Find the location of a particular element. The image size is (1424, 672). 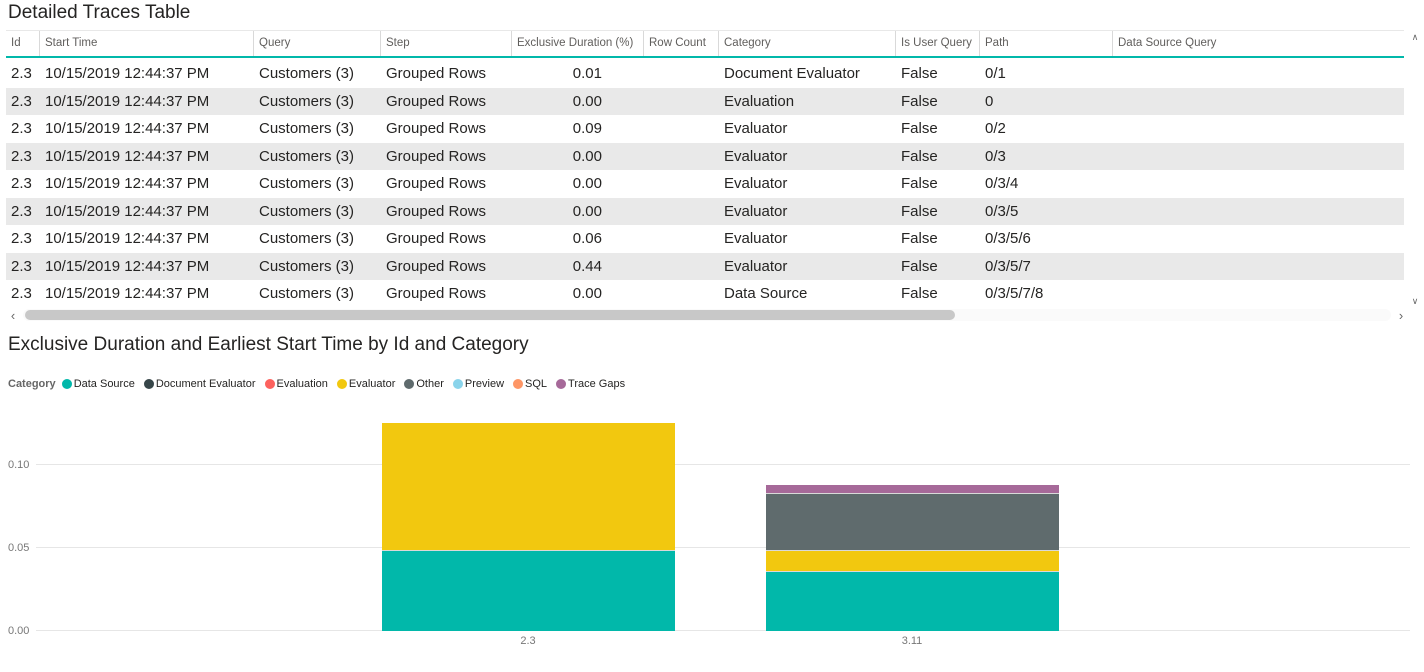

bar-segment-trace-gaps is located at coordinates (912, 489).